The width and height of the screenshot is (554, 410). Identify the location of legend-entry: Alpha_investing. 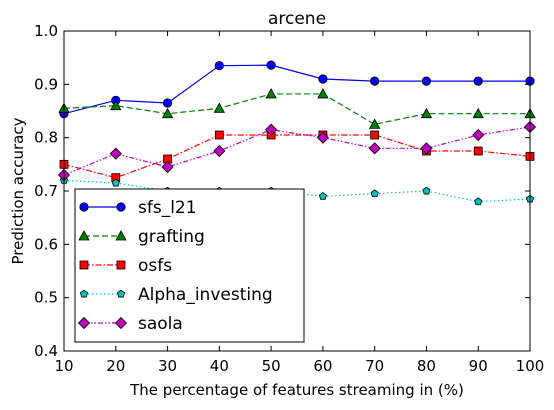
(176, 295).